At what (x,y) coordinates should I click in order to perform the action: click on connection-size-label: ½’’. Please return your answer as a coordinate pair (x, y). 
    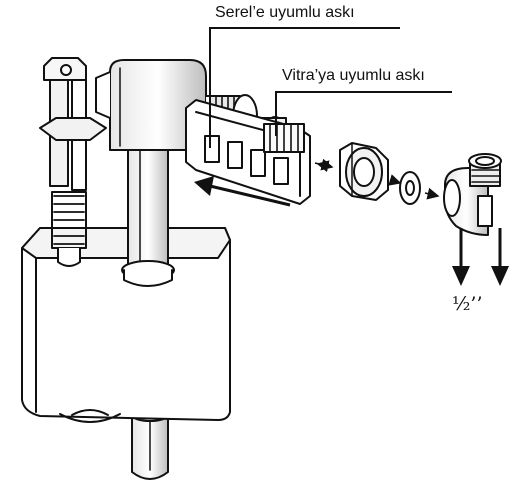
    Looking at the image, I should click on (467, 304).